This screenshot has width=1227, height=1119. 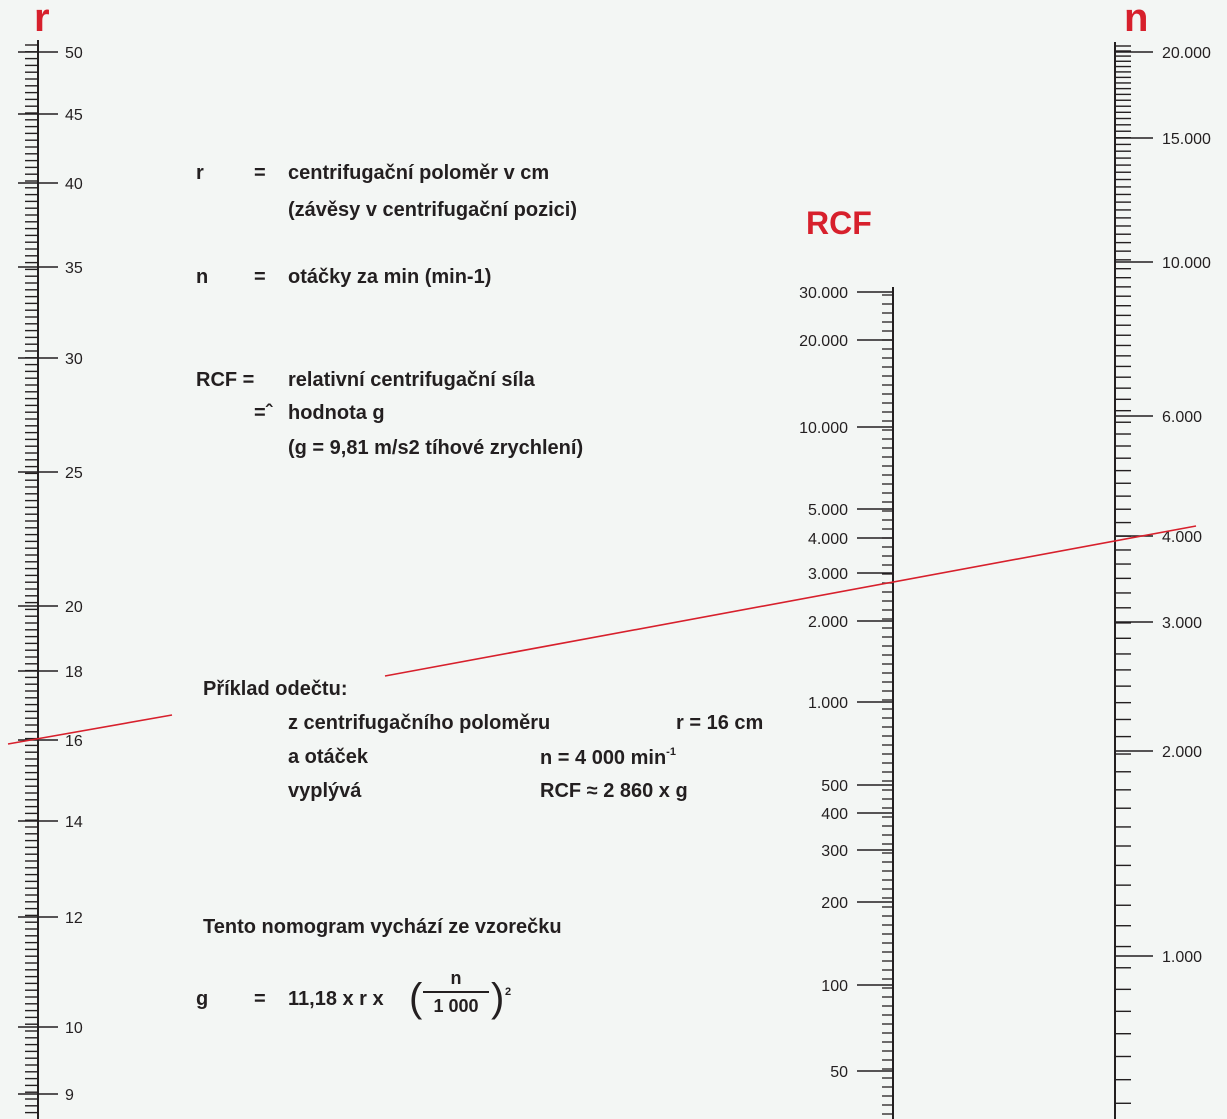 What do you see at coordinates (260, 173) in the screenshot?
I see `legend-r-equals: =` at bounding box center [260, 173].